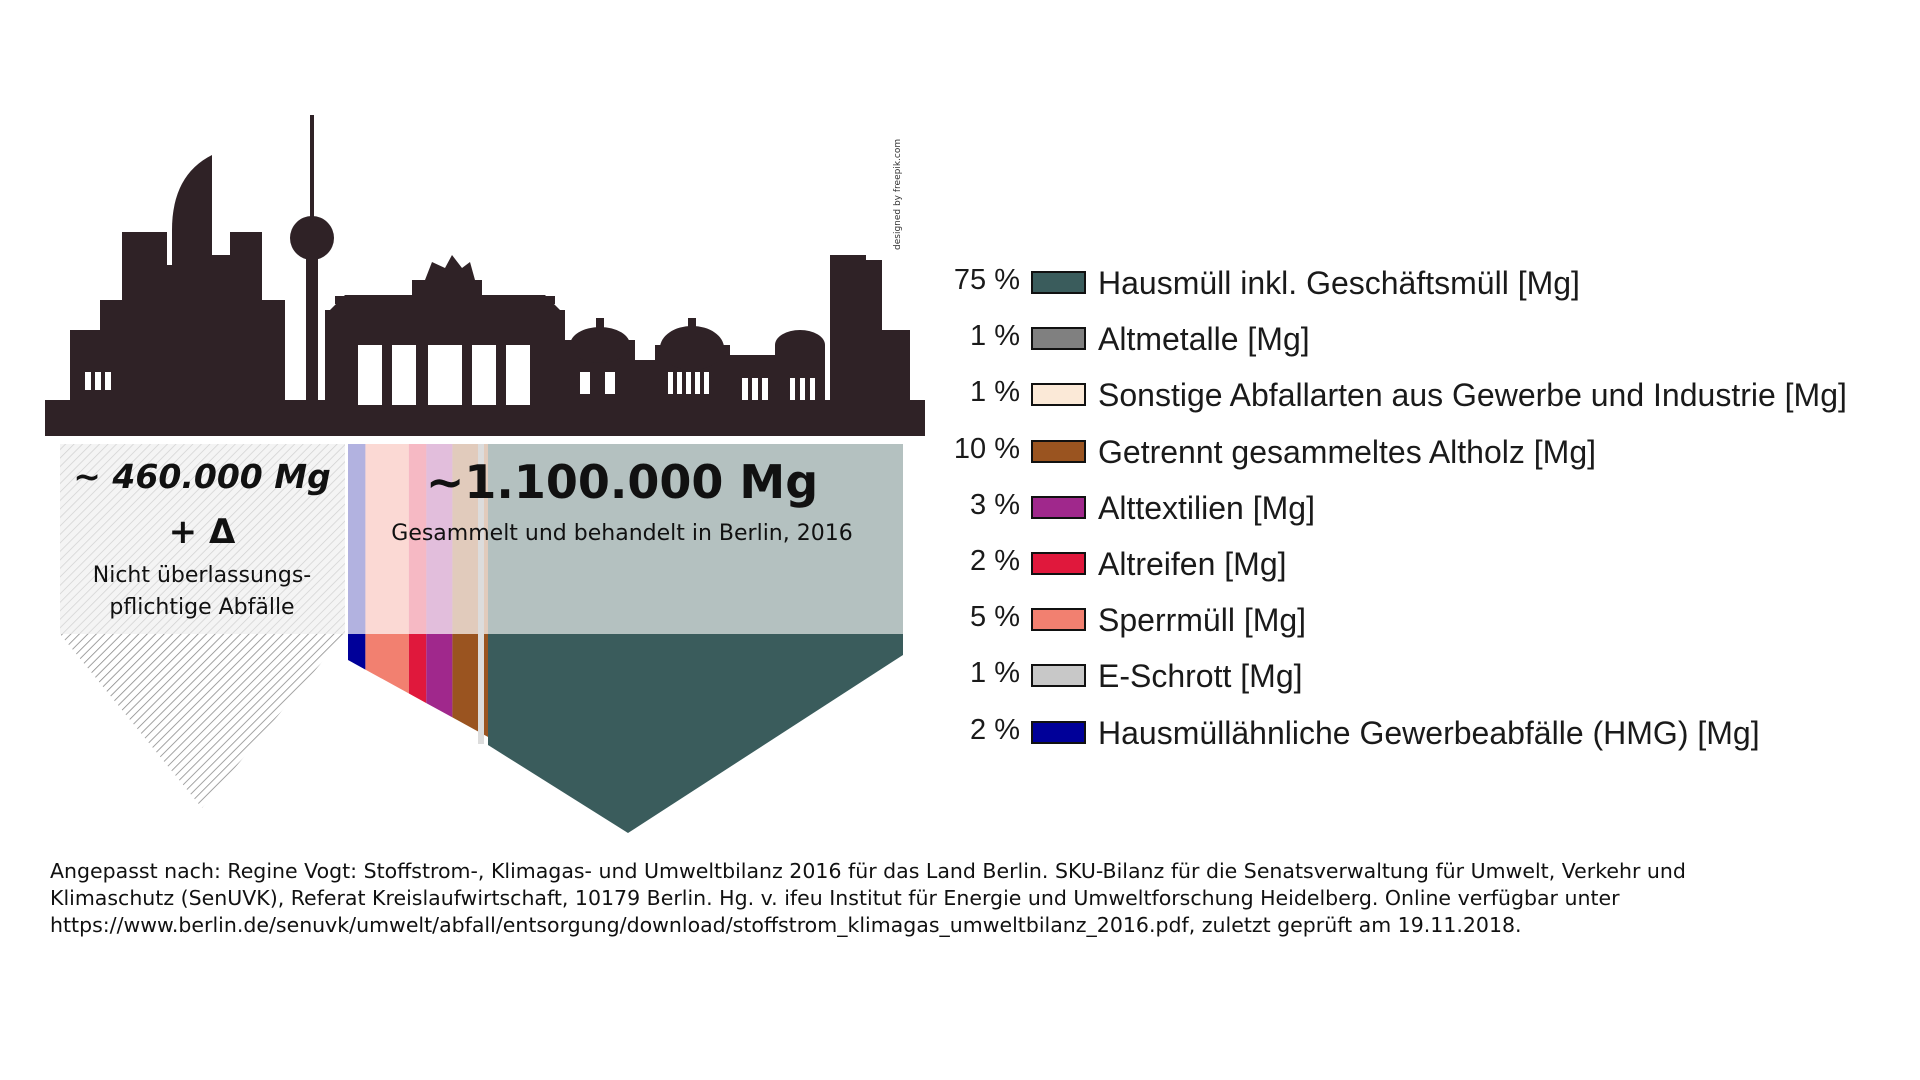 This screenshot has width=1920, height=1080. I want to click on legend-item: 3 % Alttextilien [Mg], so click(1425, 515).